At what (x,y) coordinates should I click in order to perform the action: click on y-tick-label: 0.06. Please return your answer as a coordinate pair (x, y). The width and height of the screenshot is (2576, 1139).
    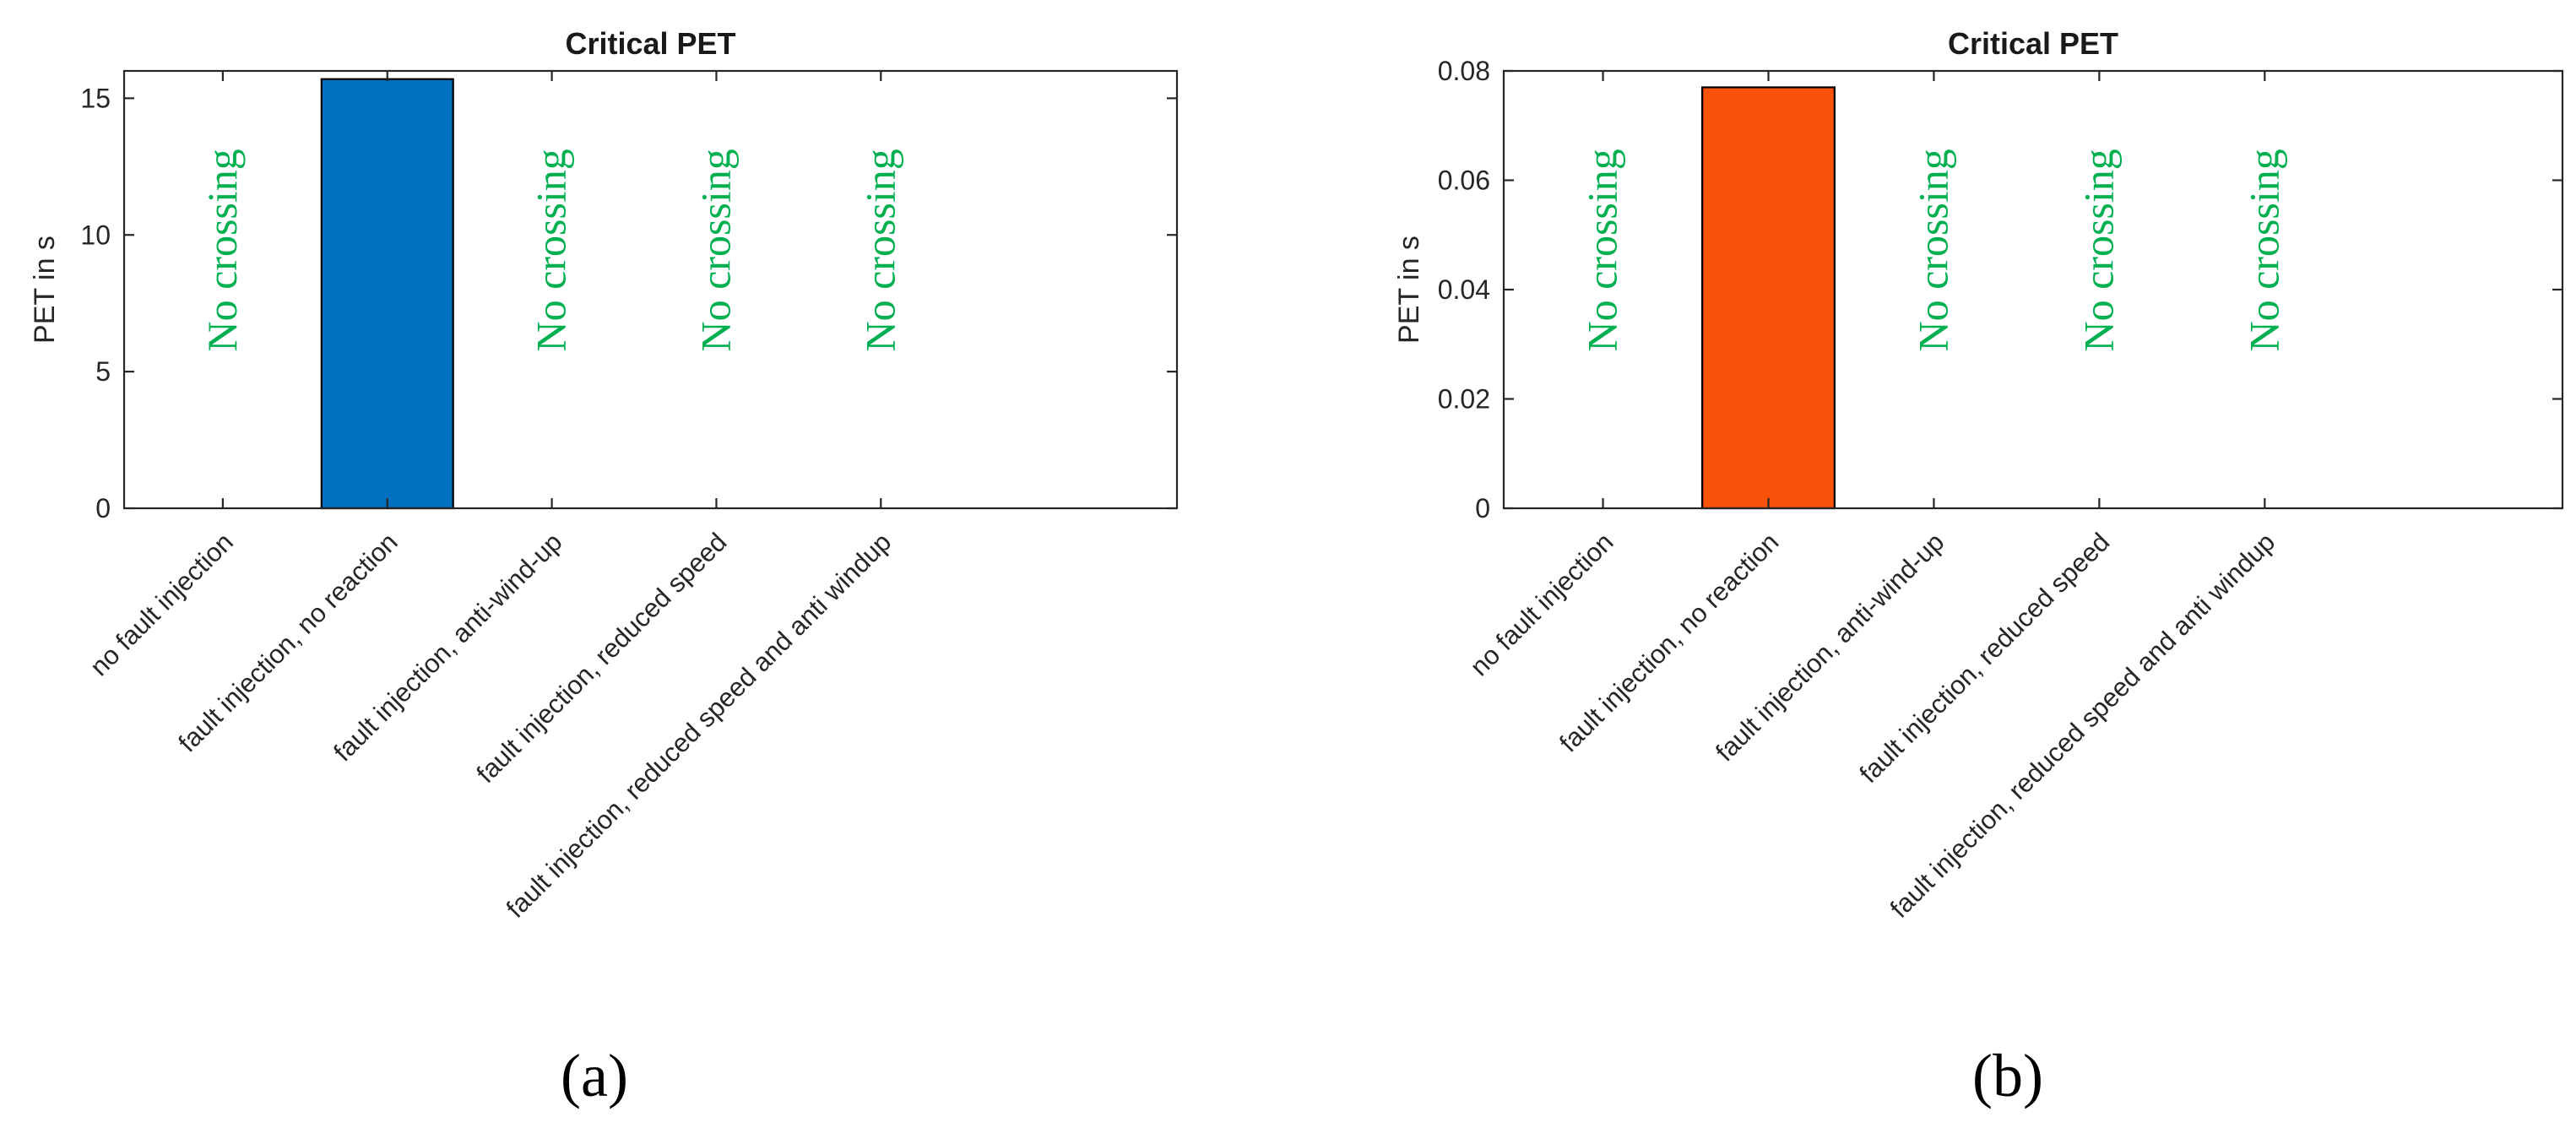
    Looking at the image, I should click on (1464, 180).